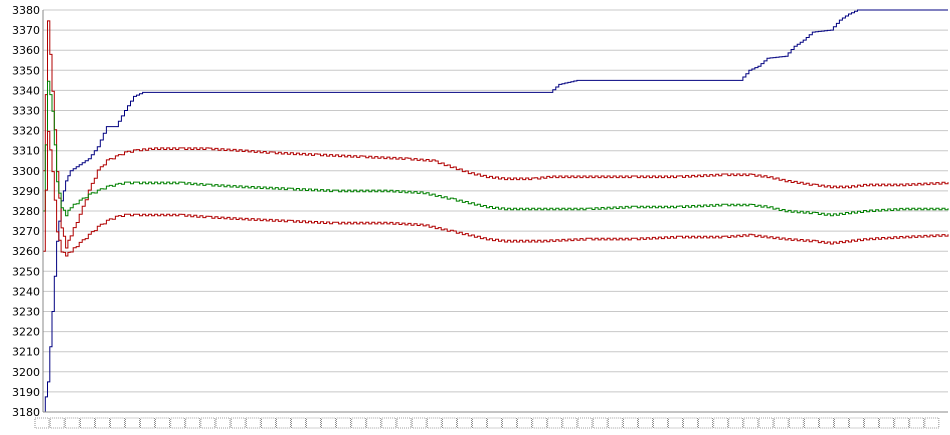 The image size is (950, 435). What do you see at coordinates (26, 70) in the screenshot?
I see `y-tick-label: 3350` at bounding box center [26, 70].